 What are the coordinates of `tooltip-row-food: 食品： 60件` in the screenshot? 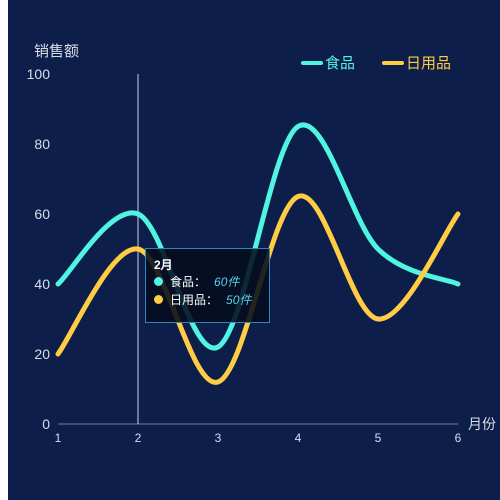 It's located at (207, 281).